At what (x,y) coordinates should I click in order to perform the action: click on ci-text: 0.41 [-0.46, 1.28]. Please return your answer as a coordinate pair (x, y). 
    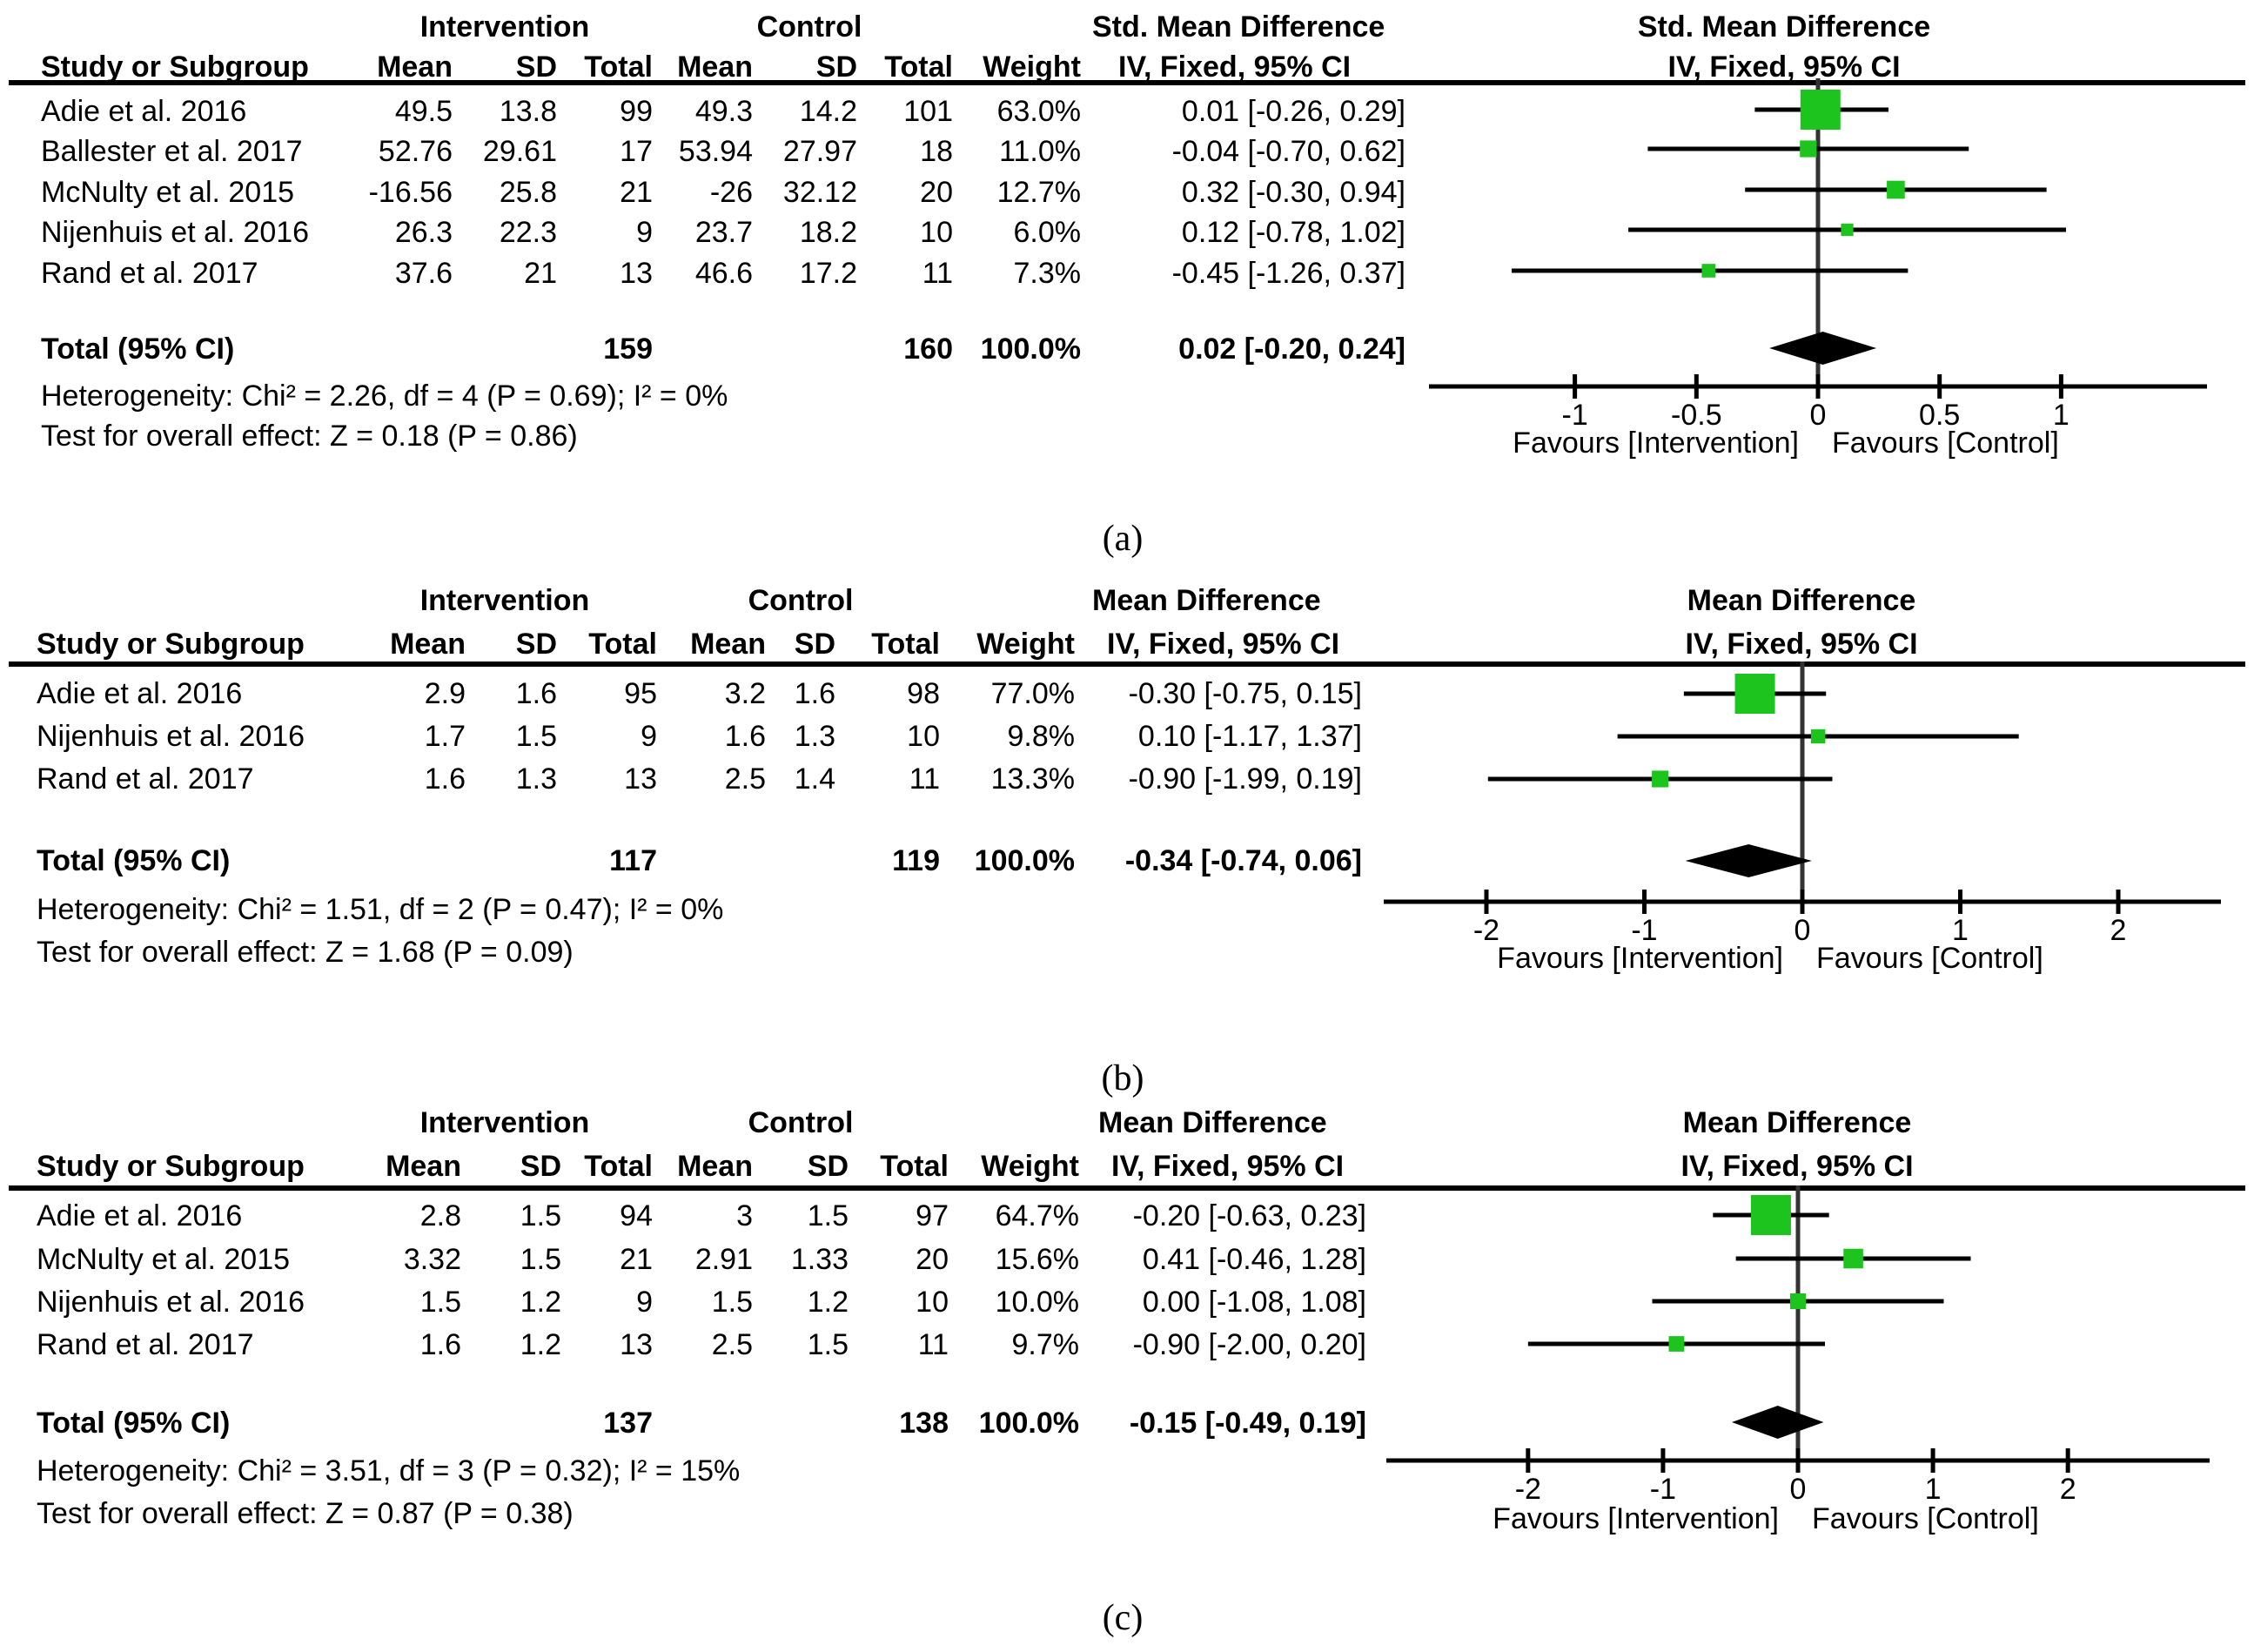
    Looking at the image, I should click on (1254, 1260).